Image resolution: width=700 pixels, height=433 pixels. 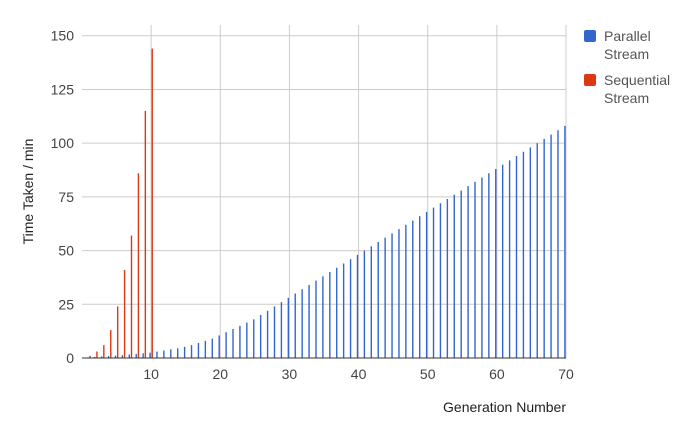 I want to click on y-axis-title: Time Taken / min, so click(x=28, y=192).